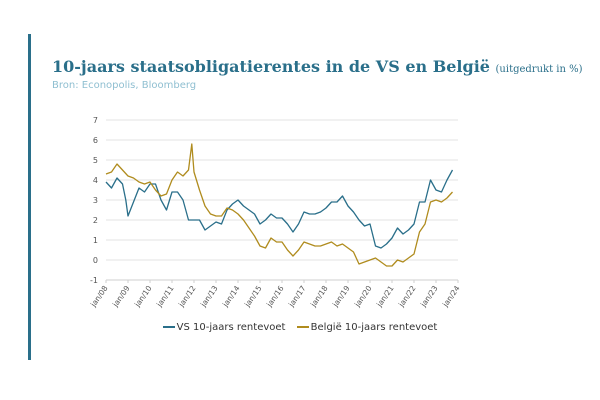  I want to click on x-tick-label: jan/21, so click(385, 296).